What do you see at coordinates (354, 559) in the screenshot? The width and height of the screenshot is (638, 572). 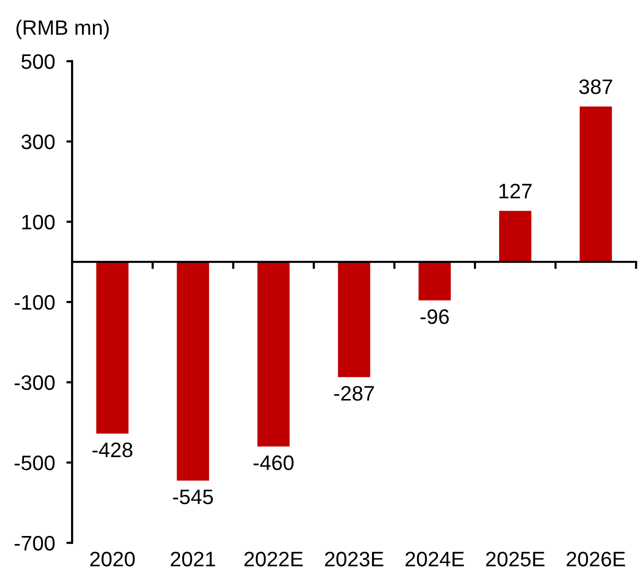 I see `x-tick-label: 2023E` at bounding box center [354, 559].